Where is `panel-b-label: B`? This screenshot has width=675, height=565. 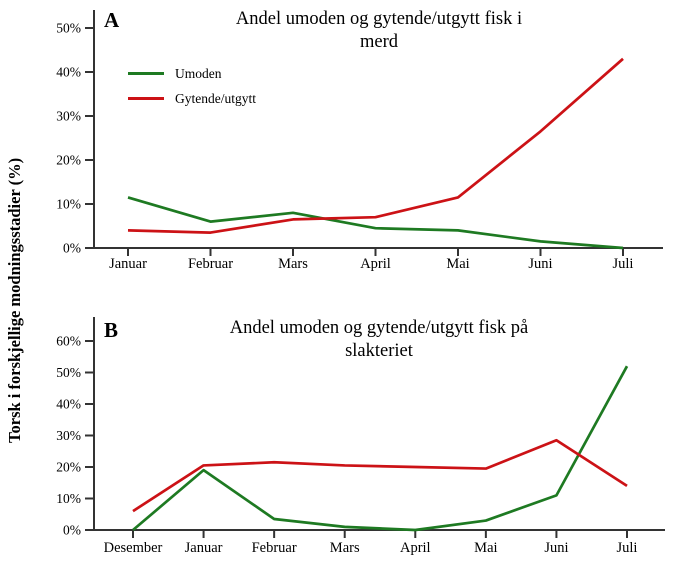 panel-b-label: B is located at coordinates (111, 330).